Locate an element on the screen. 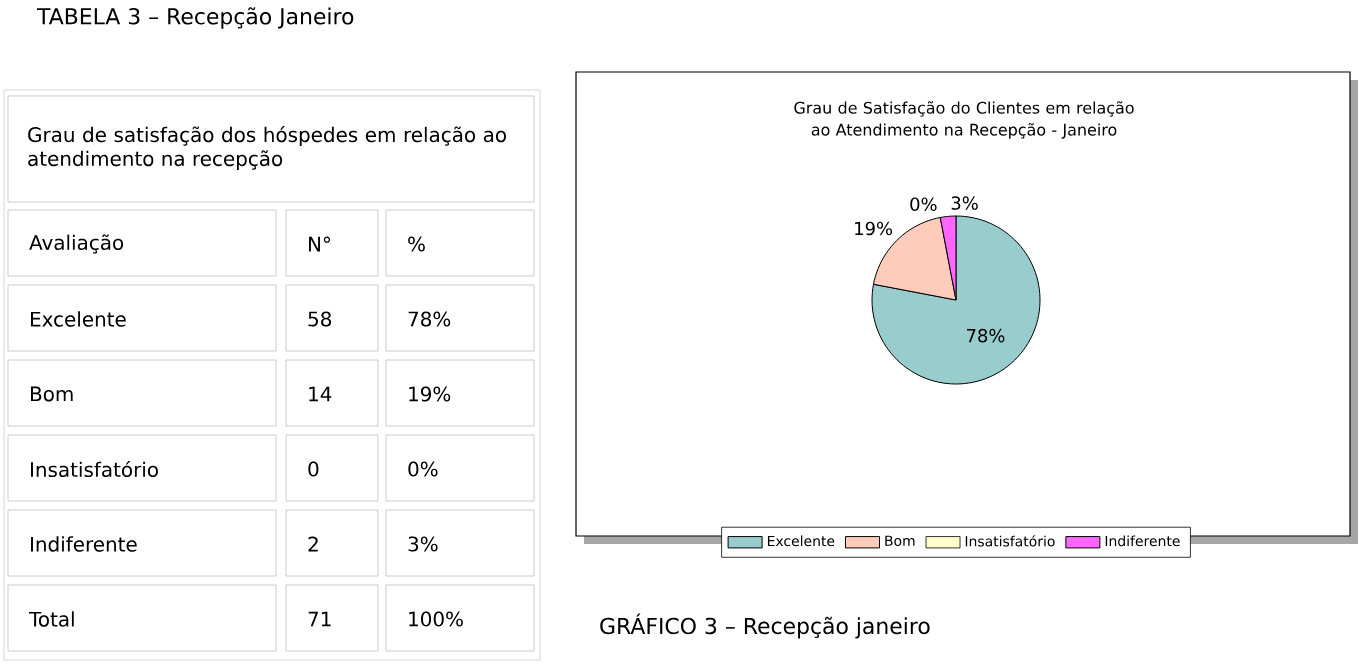 This screenshot has height=664, width=1362. data-label: 19% is located at coordinates (874, 228).